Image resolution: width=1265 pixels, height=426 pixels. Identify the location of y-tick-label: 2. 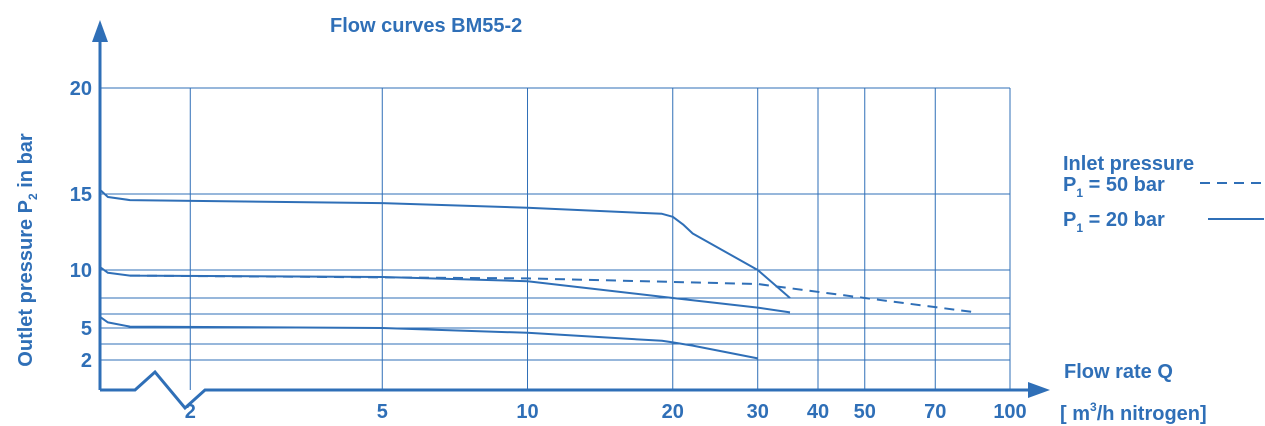
(86, 361).